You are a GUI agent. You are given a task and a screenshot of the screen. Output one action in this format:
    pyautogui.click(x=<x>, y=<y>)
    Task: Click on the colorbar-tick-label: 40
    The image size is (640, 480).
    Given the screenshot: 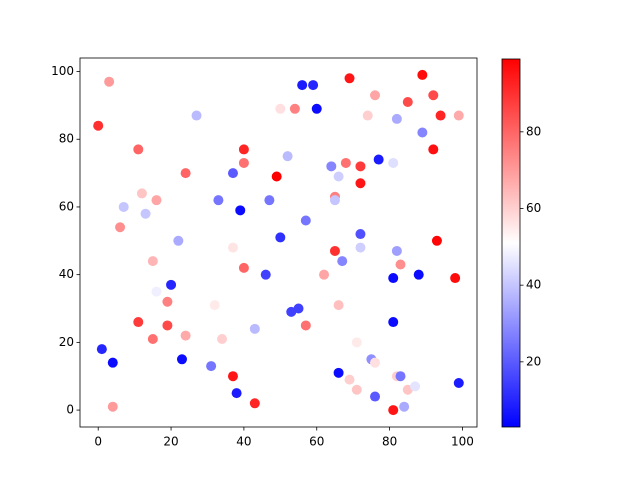 What is the action you would take?
    pyautogui.click(x=533, y=285)
    